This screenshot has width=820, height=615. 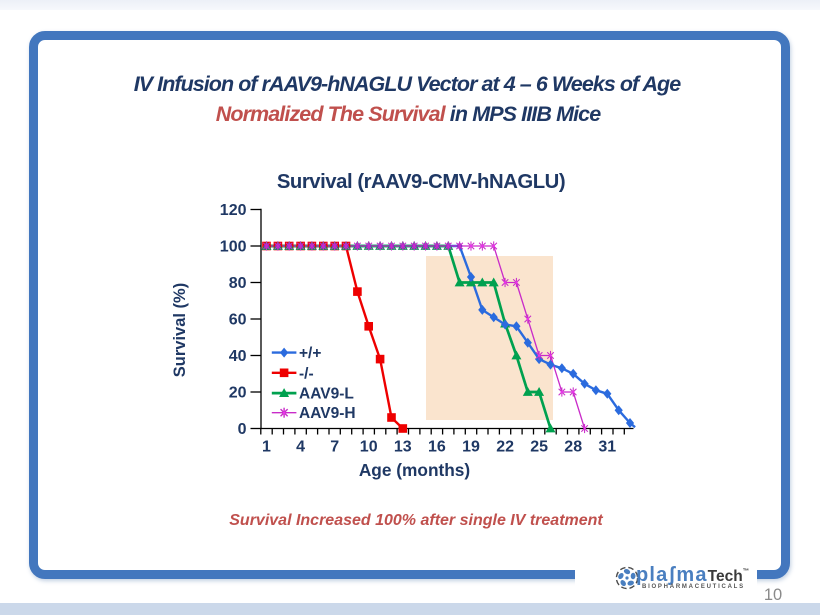 What do you see at coordinates (266, 447) in the screenshot?
I see `svg-text: 1` at bounding box center [266, 447].